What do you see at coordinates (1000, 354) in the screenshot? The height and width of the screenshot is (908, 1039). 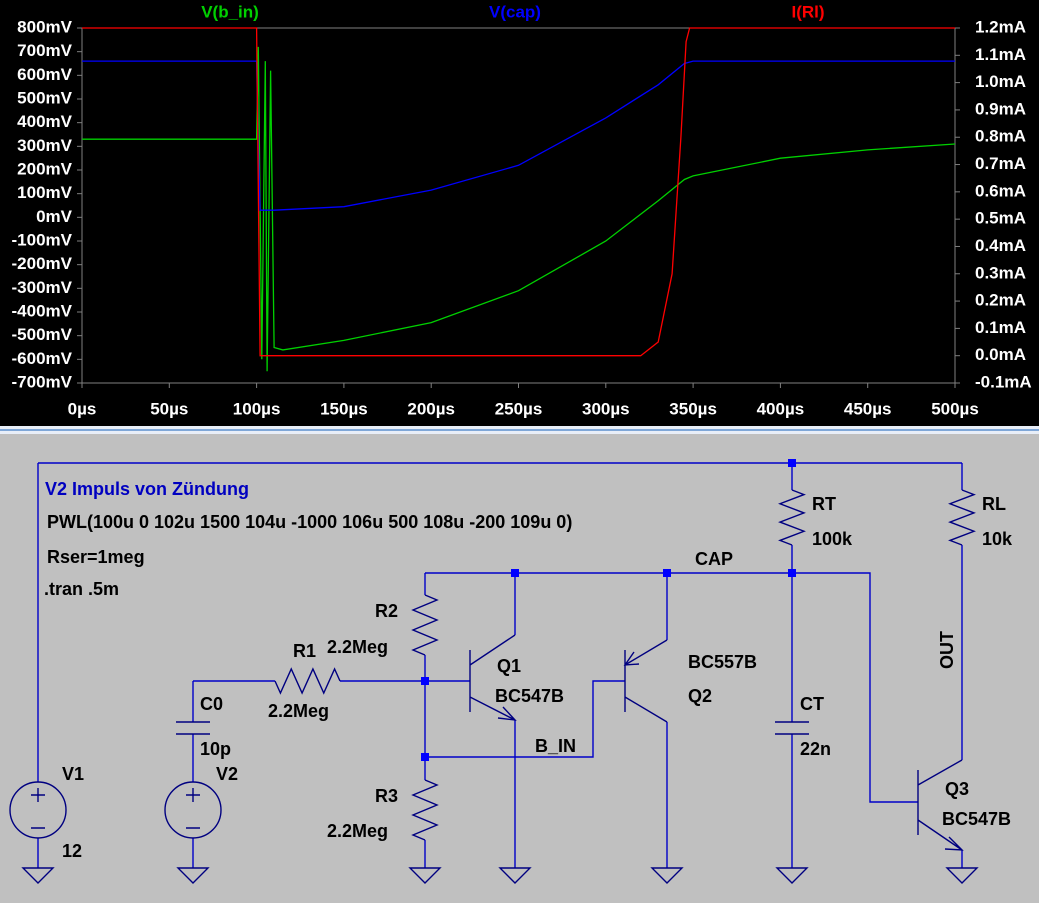 I see `y2-tick-label: 0.0mA` at bounding box center [1000, 354].